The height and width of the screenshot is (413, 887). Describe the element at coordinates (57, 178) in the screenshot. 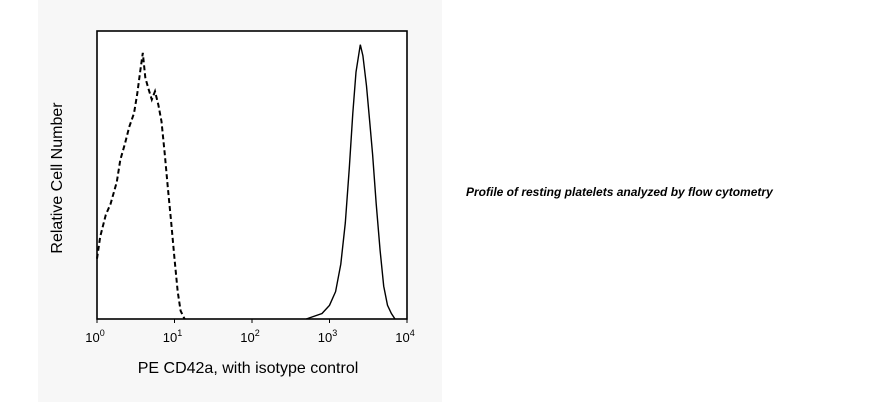

I see `y-axis-title: Relative Cell Number` at that location.